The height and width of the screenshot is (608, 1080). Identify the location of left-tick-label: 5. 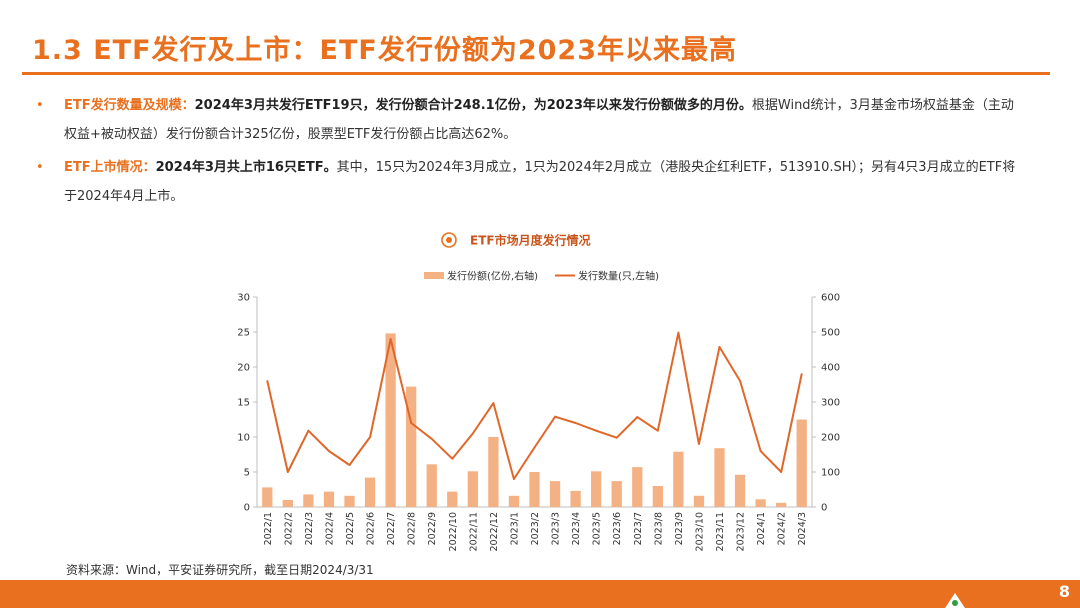
(247, 473).